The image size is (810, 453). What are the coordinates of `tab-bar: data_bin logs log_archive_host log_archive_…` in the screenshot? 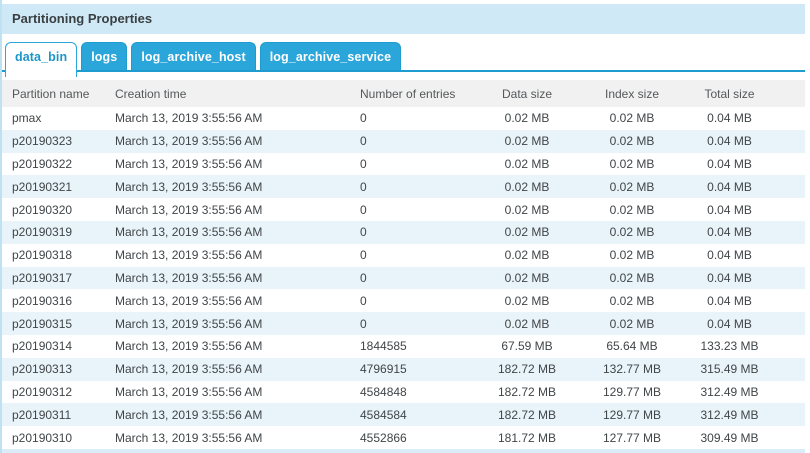 It's located at (403, 59).